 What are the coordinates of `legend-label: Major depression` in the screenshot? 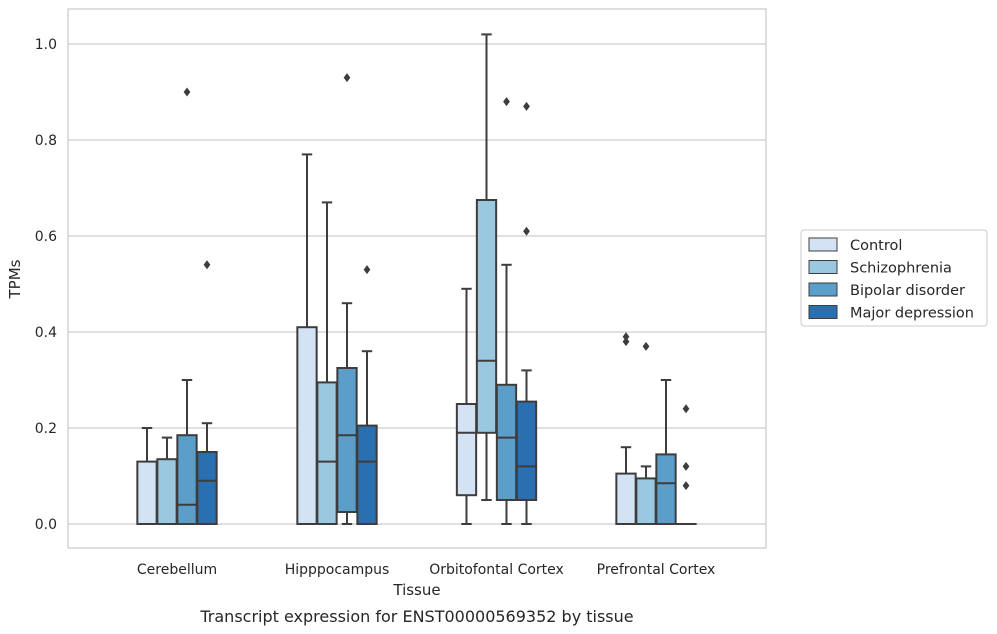 It's located at (912, 314).